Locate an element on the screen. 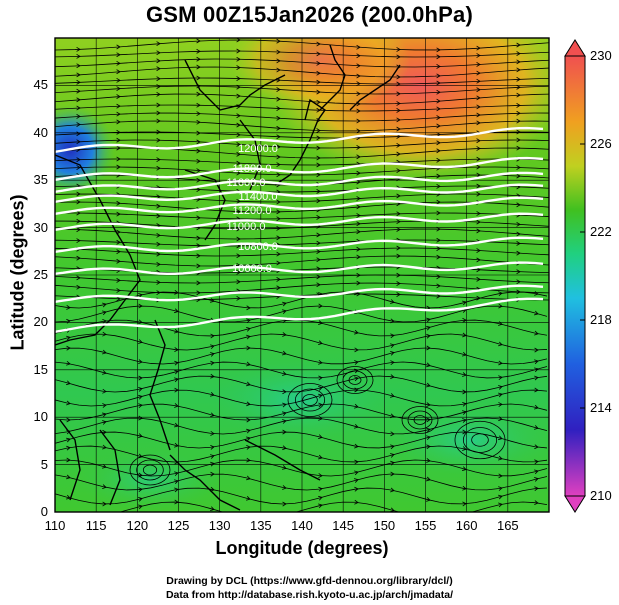 Image resolution: width=619 pixels, height=605 pixels. x-tick-label: 120 is located at coordinates (137, 525).